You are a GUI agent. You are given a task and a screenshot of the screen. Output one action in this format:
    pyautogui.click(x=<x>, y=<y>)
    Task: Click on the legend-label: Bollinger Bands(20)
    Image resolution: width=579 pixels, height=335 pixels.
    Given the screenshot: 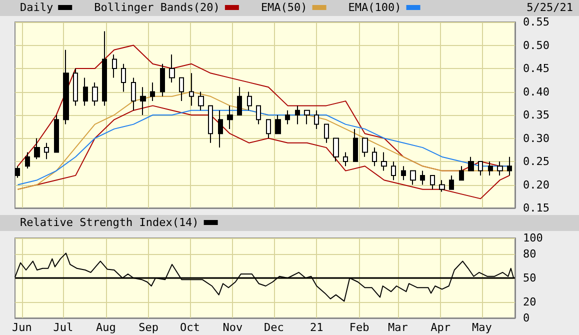 What is the action you would take?
    pyautogui.click(x=157, y=7)
    